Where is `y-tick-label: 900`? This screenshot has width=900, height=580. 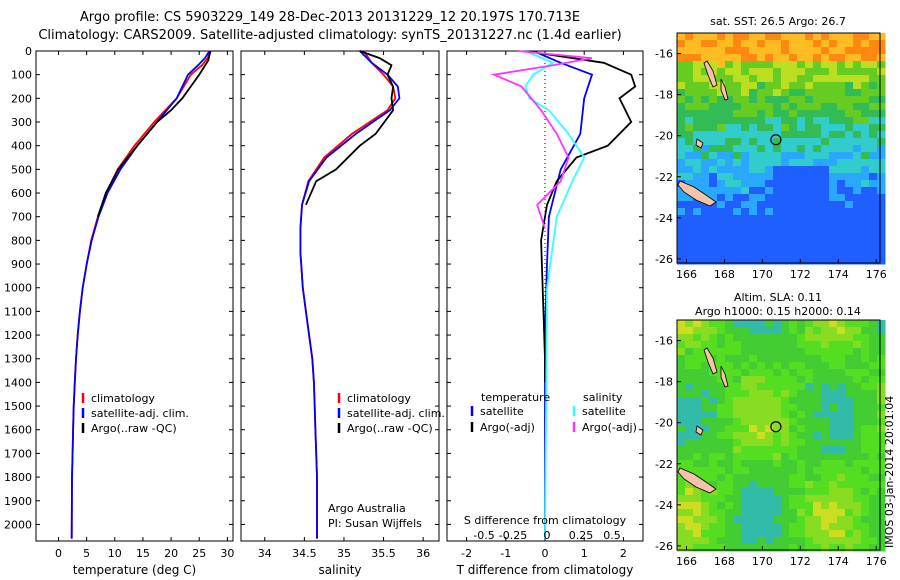 y-tick-label: 900 is located at coordinates (21, 264).